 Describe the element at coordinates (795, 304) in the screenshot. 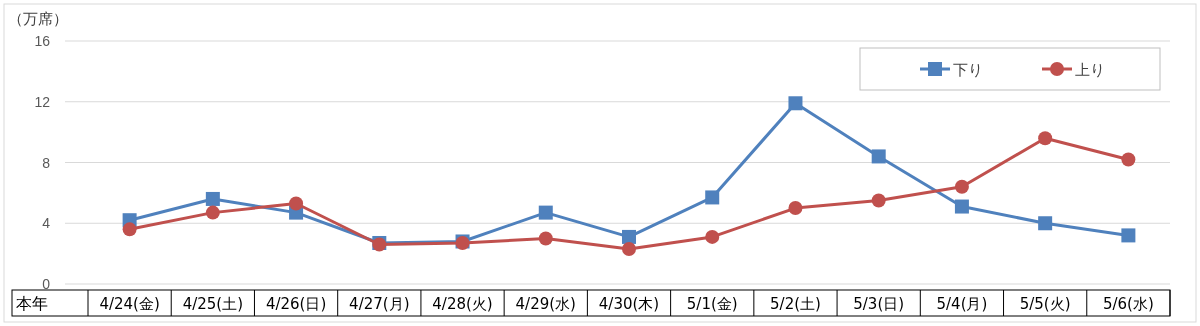

I see `x-tick-label: 5/2(土)` at that location.